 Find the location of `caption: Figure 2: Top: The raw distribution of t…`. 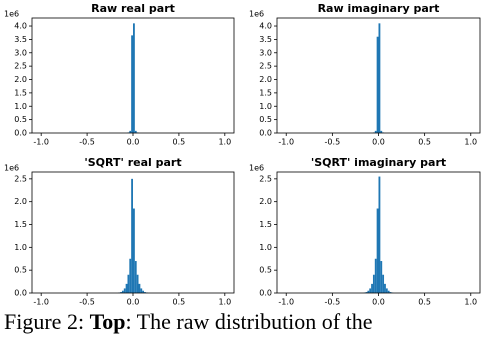

caption: Figure 2: Top: The raw distribution of t… is located at coordinates (188, 322).